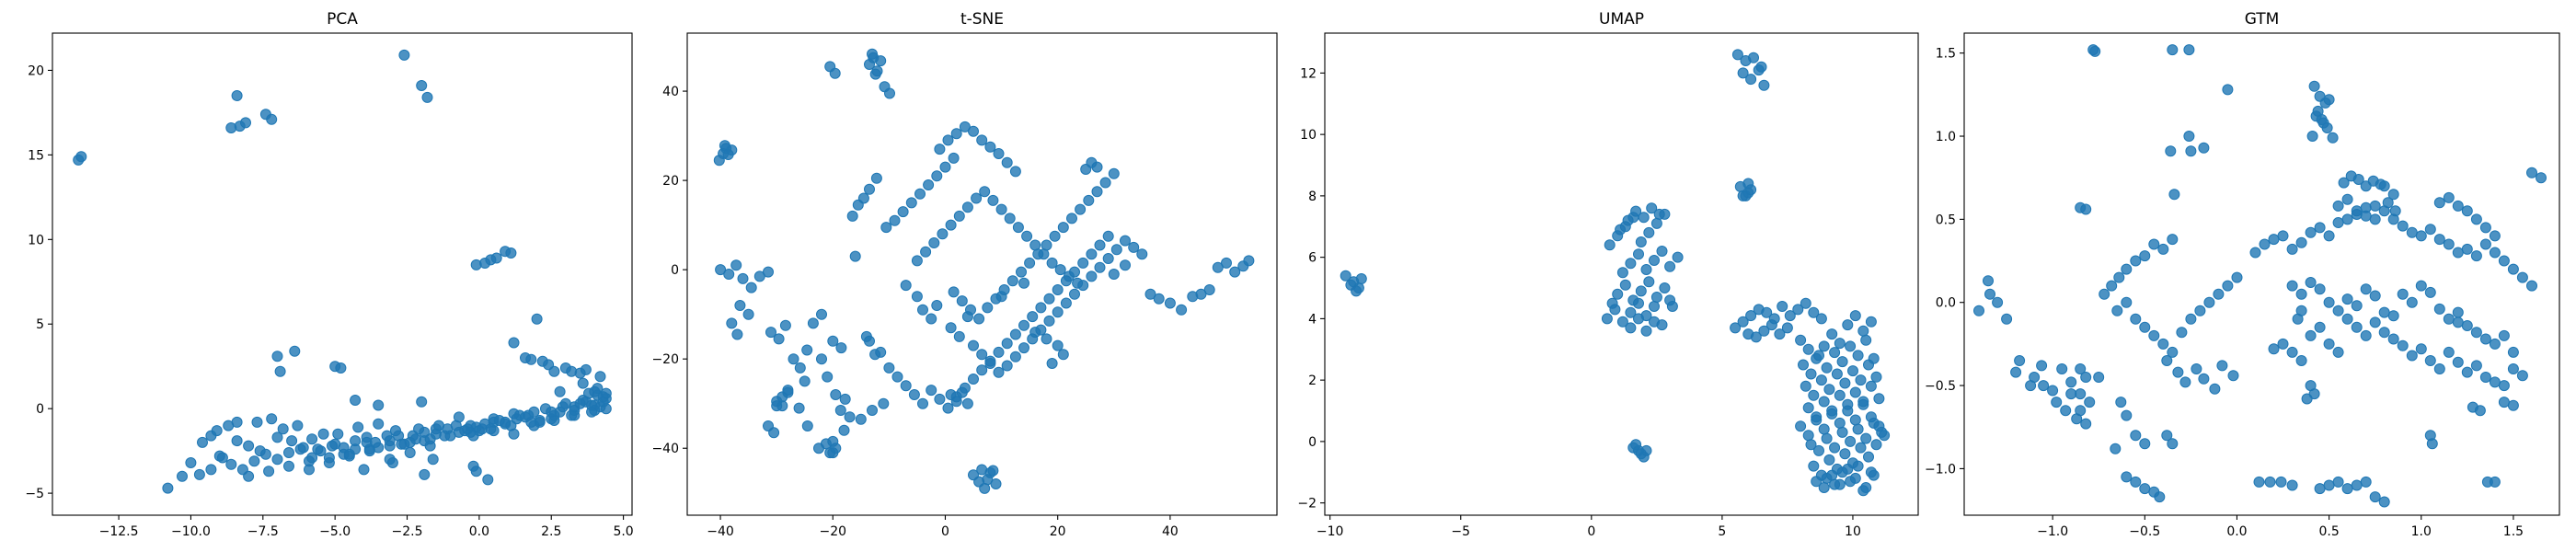 The height and width of the screenshot is (552, 2576). I want to click on y-axis-gtm: −1.0 −0.5 0.0 0.5 1.0 1.5, so click(1944, 262).